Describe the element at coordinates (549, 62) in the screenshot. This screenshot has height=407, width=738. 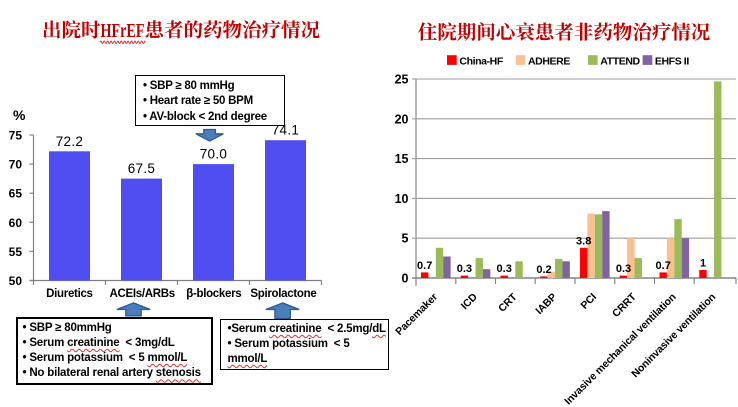
I see `svg-text: ADHERE` at that location.